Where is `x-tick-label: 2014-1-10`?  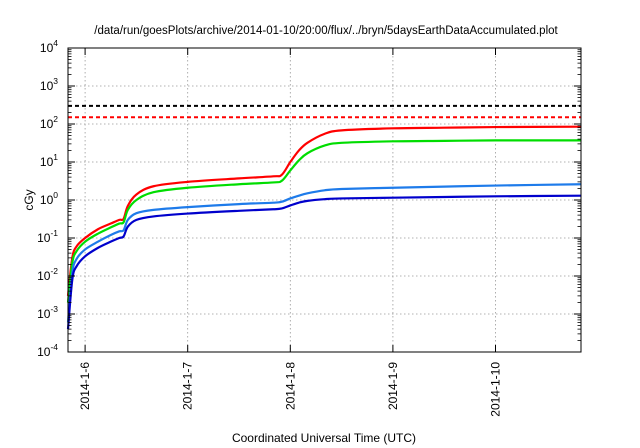
x-tick-label: 2014-1-10 is located at coordinates (496, 389).